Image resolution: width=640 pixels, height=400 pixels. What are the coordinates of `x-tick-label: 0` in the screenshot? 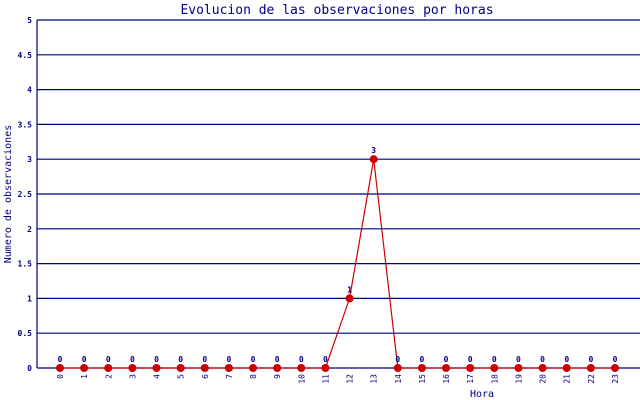 It's located at (60, 376).